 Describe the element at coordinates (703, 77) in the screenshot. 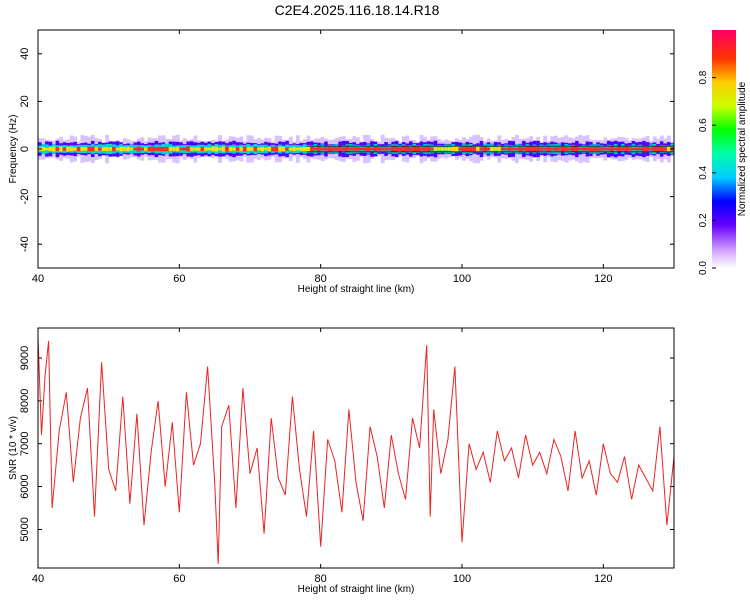

I see `colorbar-tick-label: 0.8` at that location.